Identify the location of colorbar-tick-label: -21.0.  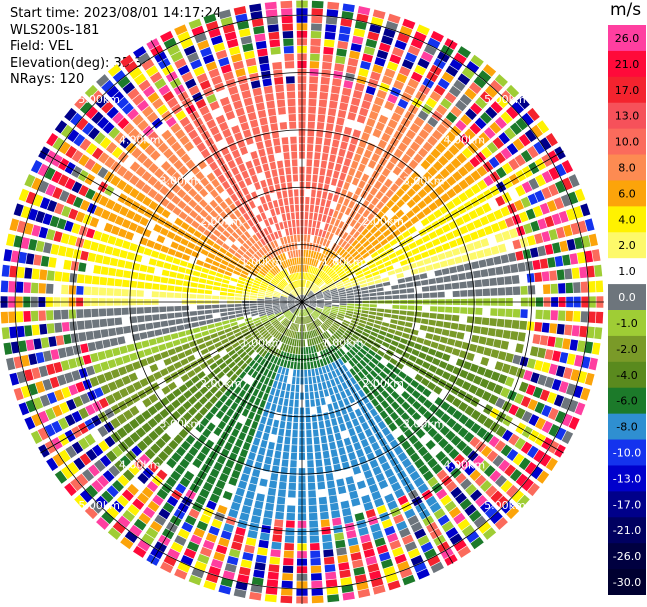
(627, 530).